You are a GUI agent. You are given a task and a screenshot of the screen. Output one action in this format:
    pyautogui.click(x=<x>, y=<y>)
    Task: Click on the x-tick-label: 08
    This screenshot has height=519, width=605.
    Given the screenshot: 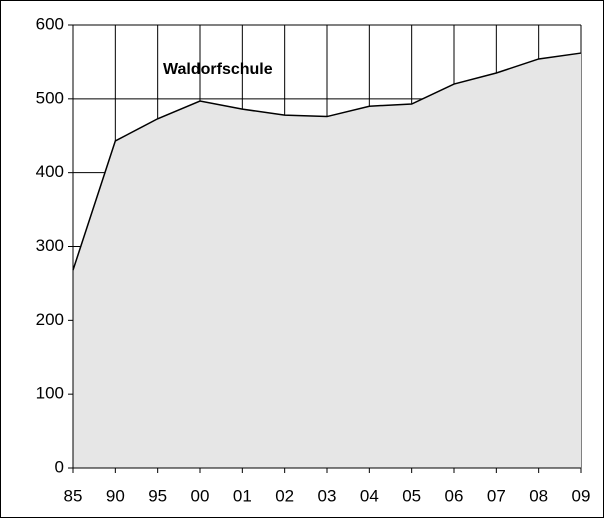 What is the action you would take?
    pyautogui.click(x=538, y=495)
    